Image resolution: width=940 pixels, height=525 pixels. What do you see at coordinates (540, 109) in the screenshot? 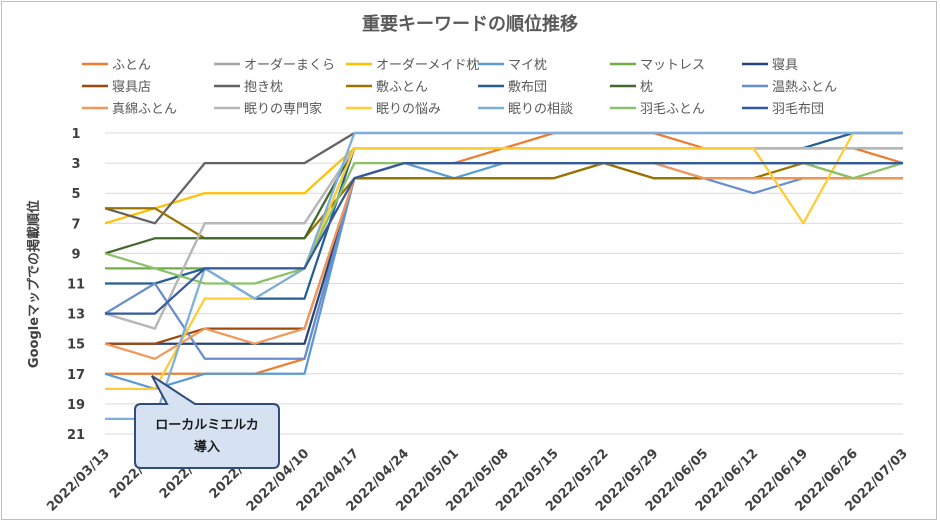
I see `legend-entry: 眠りの相談` at bounding box center [540, 109].